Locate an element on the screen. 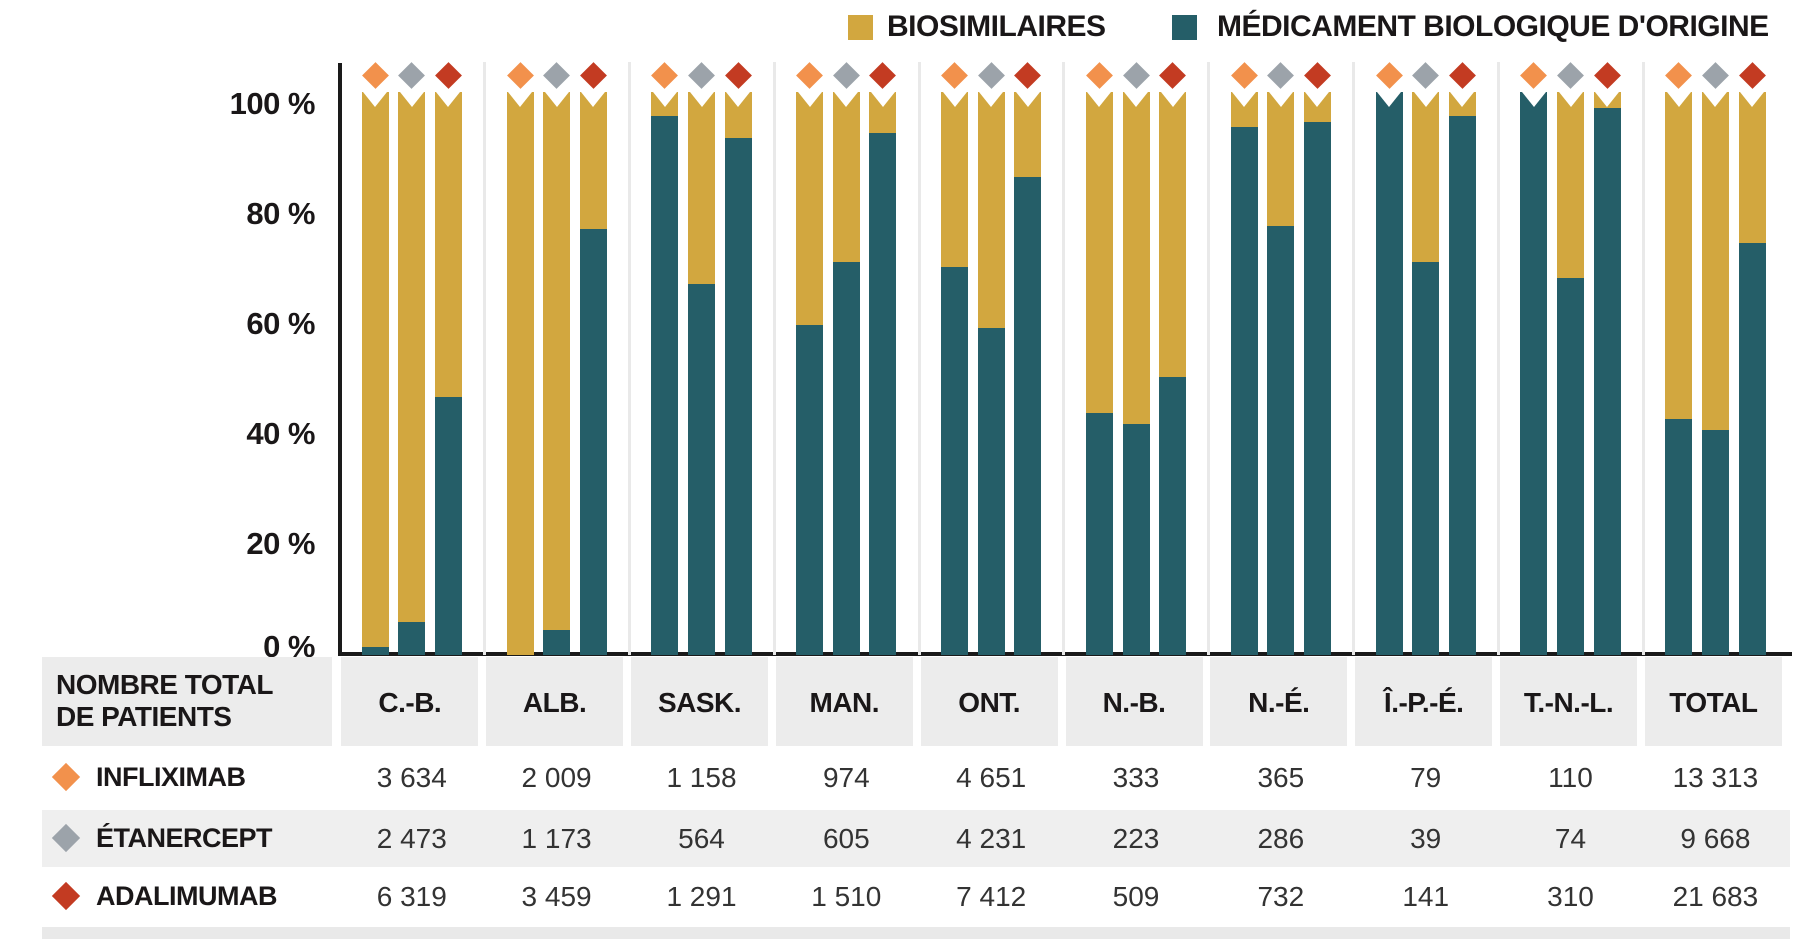 The image size is (1804, 939). y-tick-60%: 60 % is located at coordinates (280, 323).